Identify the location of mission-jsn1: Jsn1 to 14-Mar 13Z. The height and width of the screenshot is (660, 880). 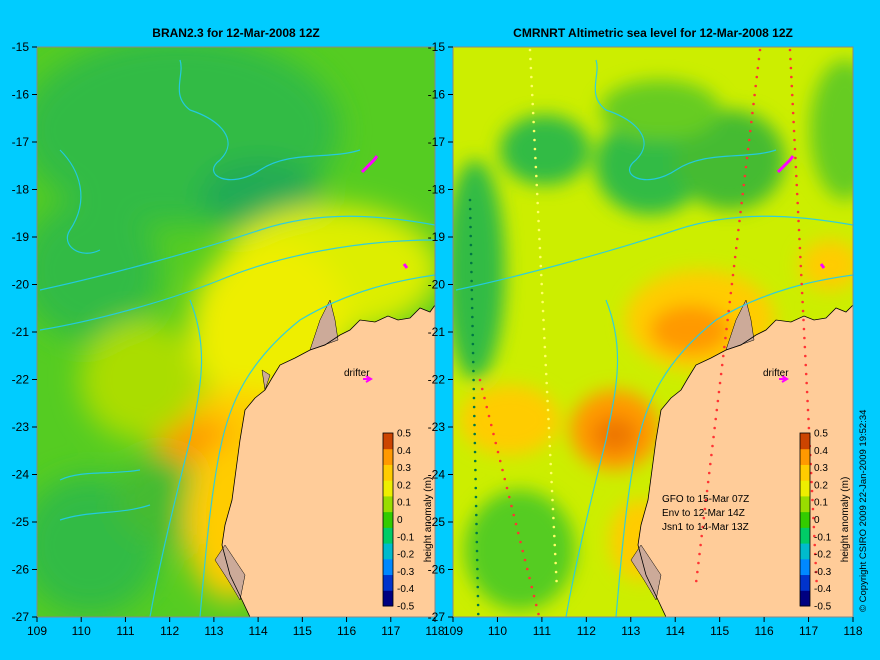
(705, 527).